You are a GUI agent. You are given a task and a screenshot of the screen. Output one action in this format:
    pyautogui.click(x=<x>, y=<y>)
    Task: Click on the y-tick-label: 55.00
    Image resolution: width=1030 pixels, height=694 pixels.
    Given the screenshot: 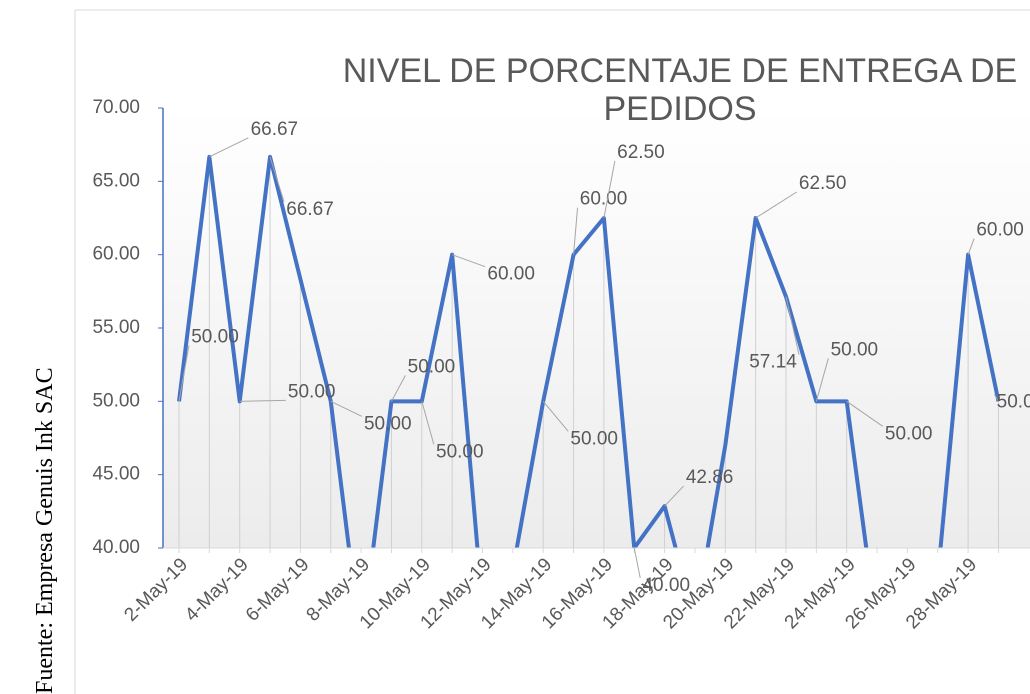 What is the action you would take?
    pyautogui.click(x=116, y=327)
    